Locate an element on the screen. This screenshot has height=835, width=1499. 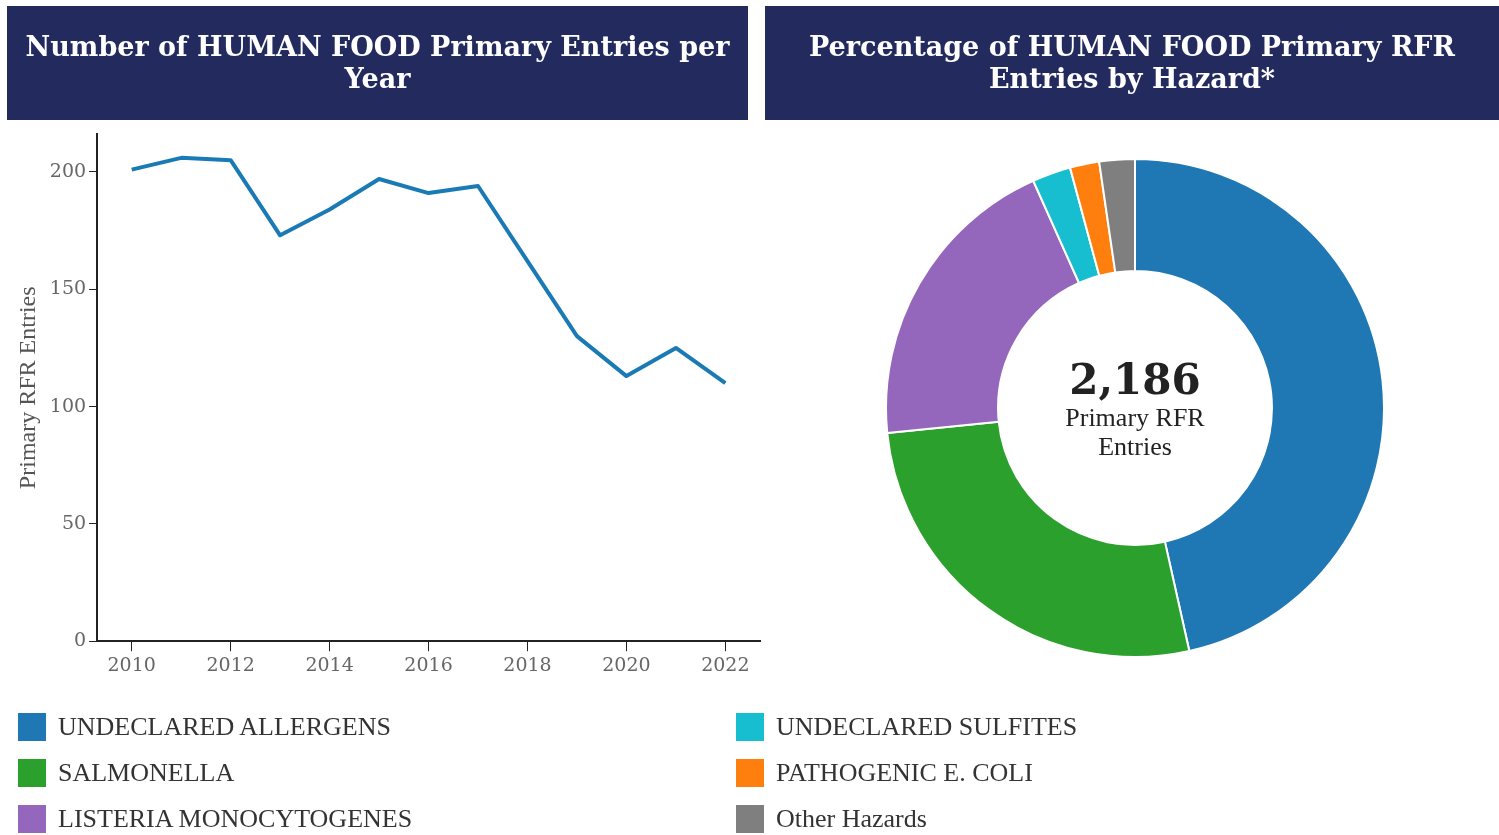
legend-label: LISTERIA MONOCYTOGENES is located at coordinates (235, 819).